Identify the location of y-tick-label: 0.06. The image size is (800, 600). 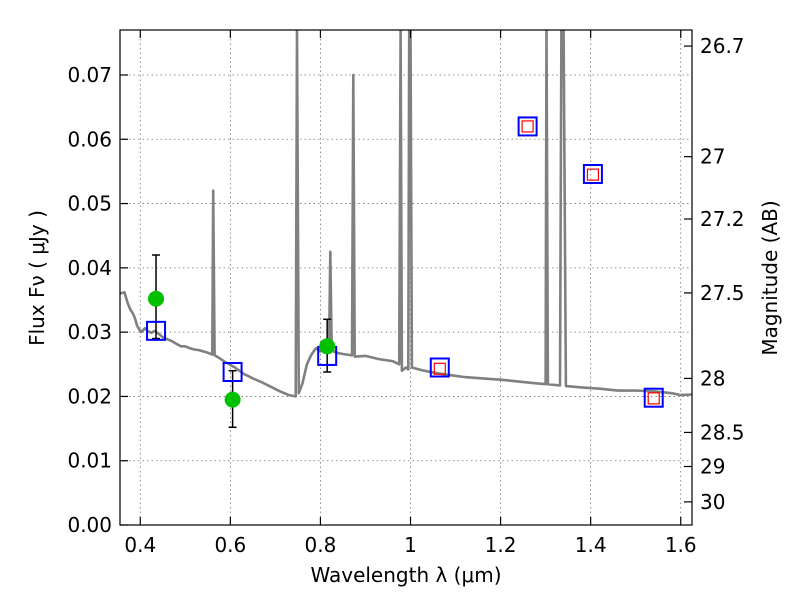
(89, 139).